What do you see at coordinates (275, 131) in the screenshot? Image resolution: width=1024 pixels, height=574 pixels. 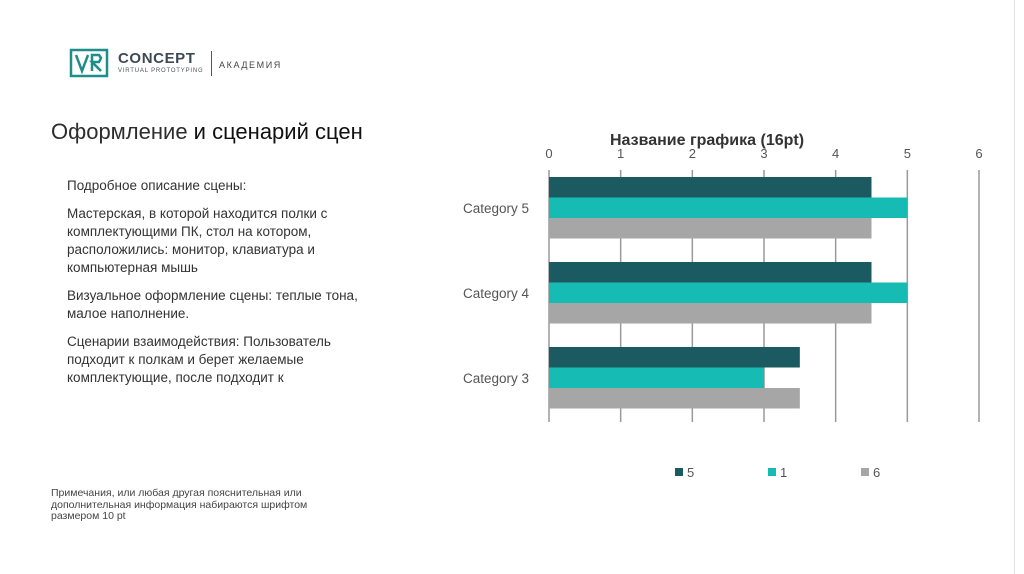 I see `title-part-2: и сценарий сцен` at bounding box center [275, 131].